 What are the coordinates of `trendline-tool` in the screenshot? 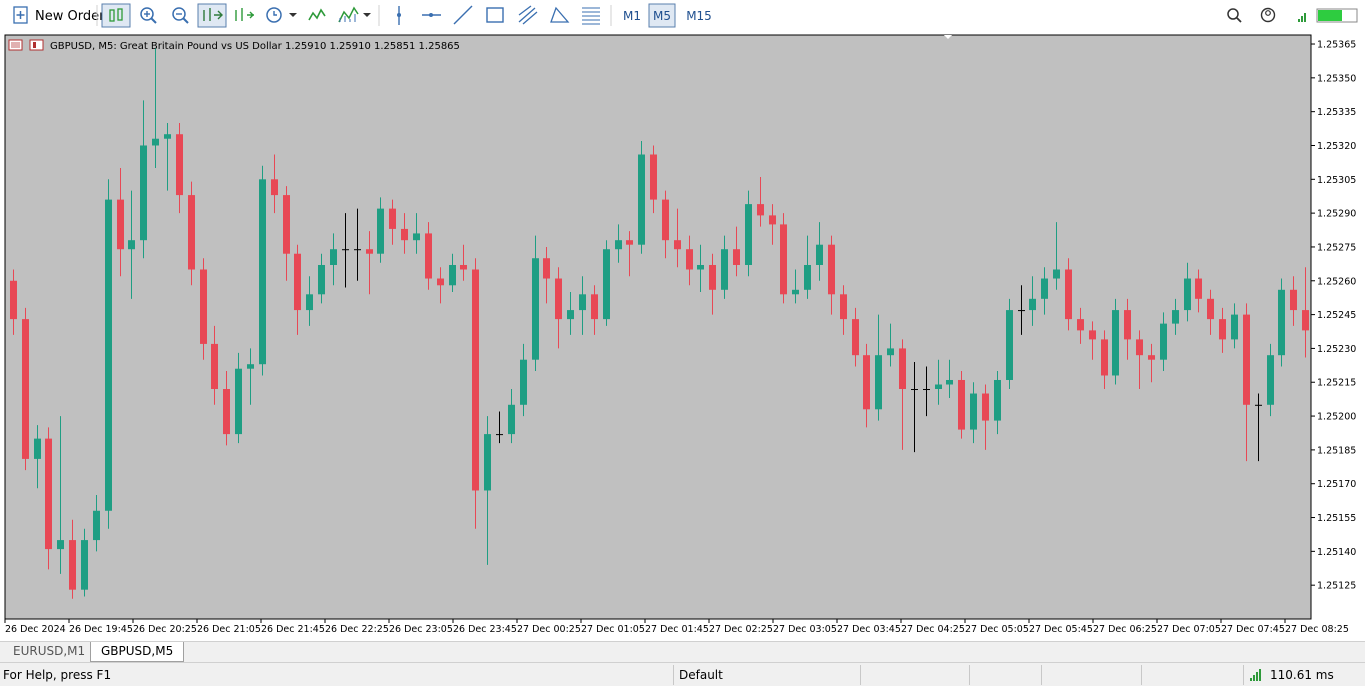 It's located at (463, 15).